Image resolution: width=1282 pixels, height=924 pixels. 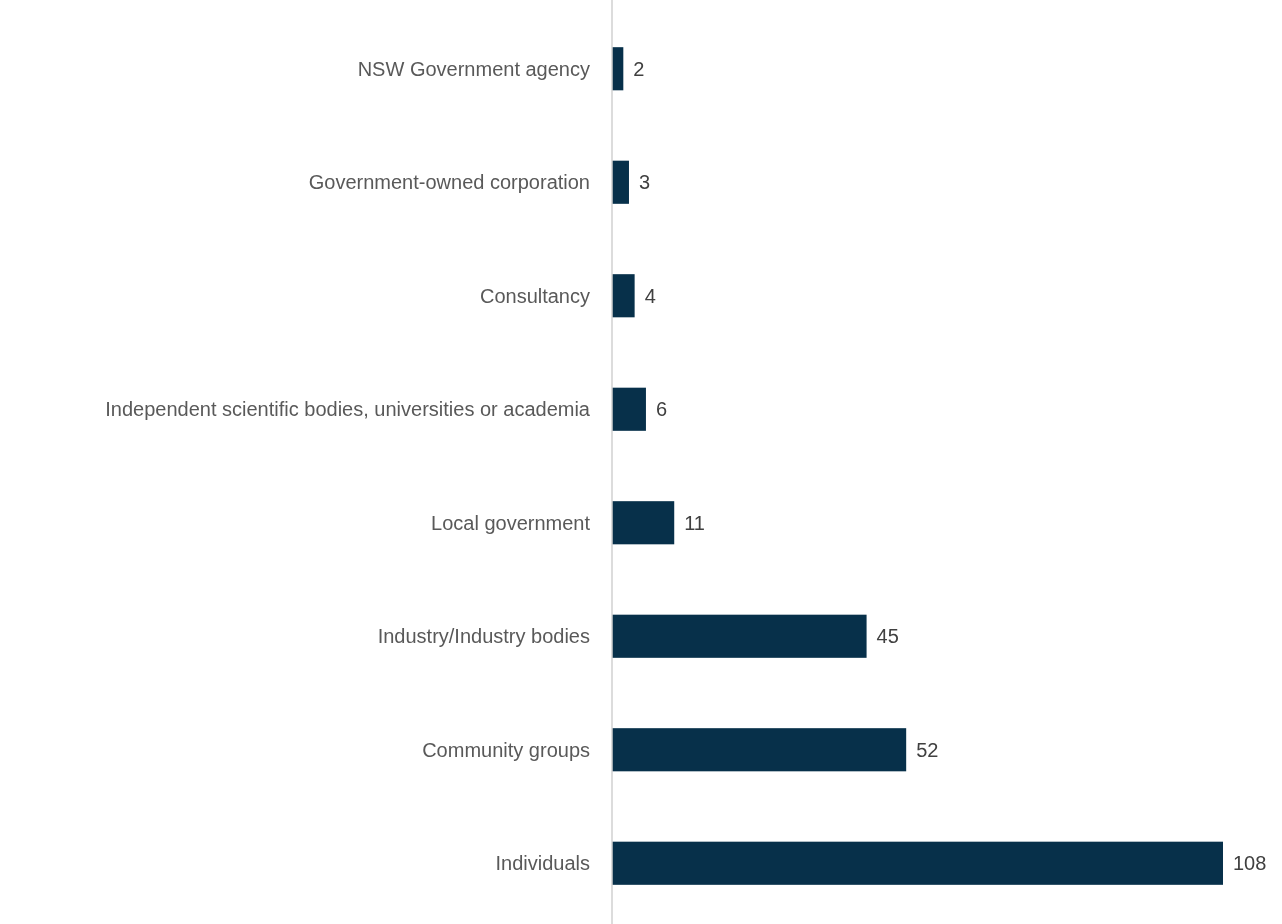 What do you see at coordinates (534, 295) in the screenshot?
I see `y-tick-label: Consultancy` at bounding box center [534, 295].